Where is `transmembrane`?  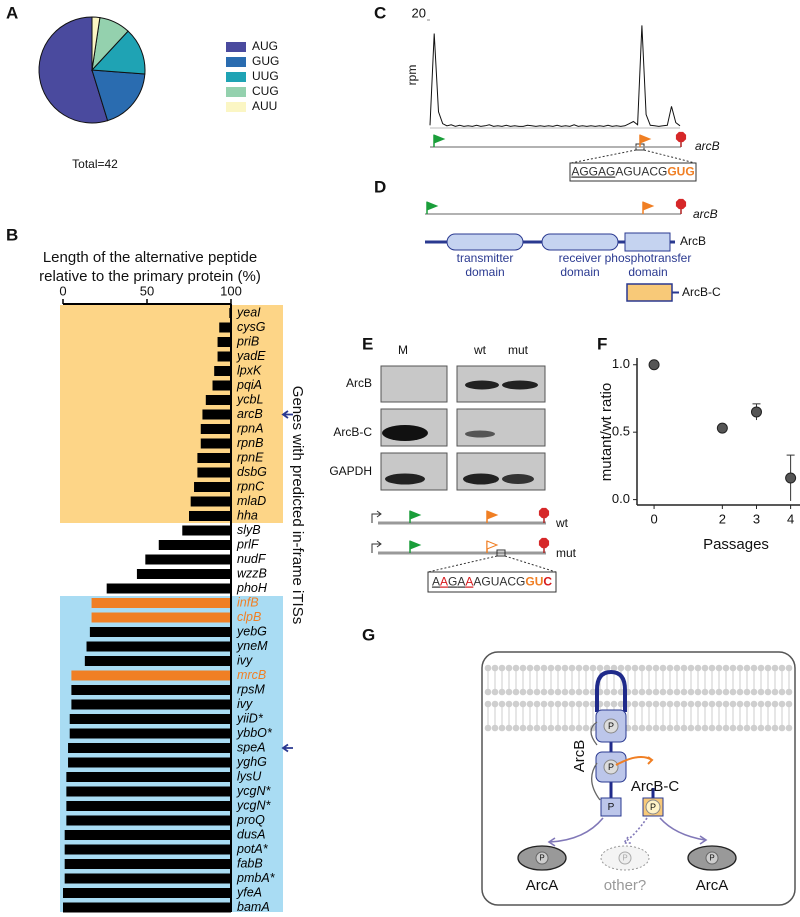 transmembrane is located at coordinates (611, 690).